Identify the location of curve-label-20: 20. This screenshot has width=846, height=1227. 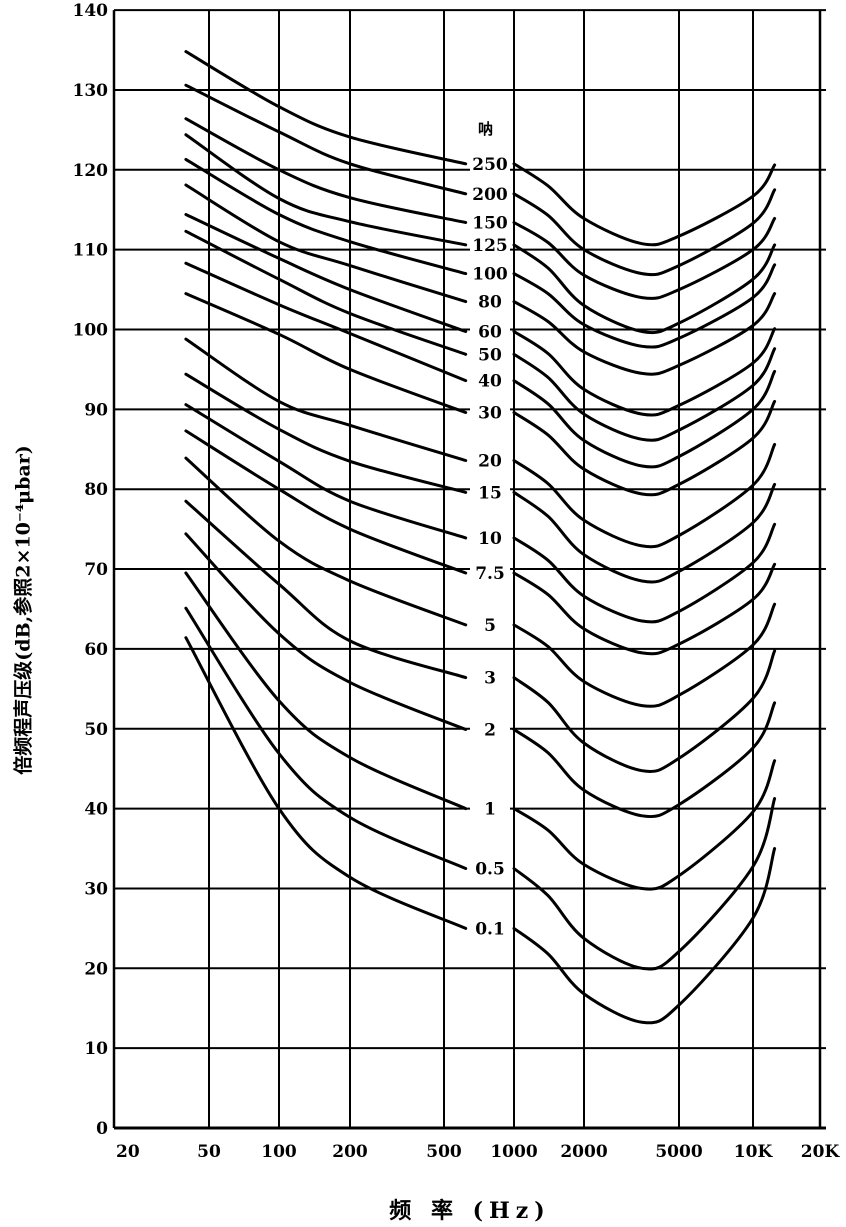
(490, 461).